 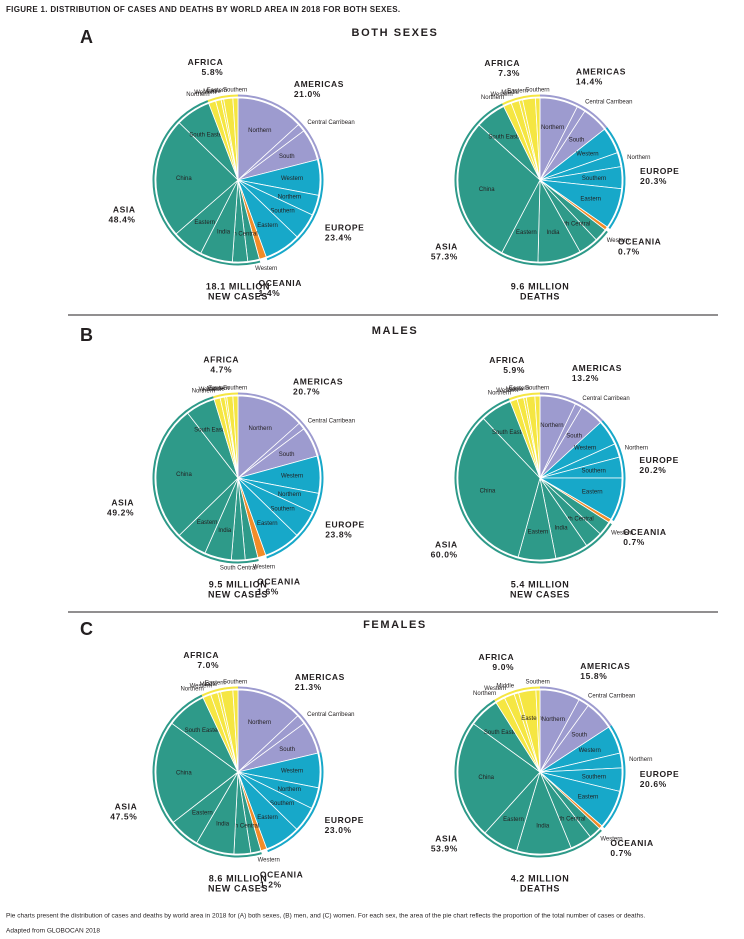 I want to click on region-value-label: 49.2%, so click(x=120, y=513).